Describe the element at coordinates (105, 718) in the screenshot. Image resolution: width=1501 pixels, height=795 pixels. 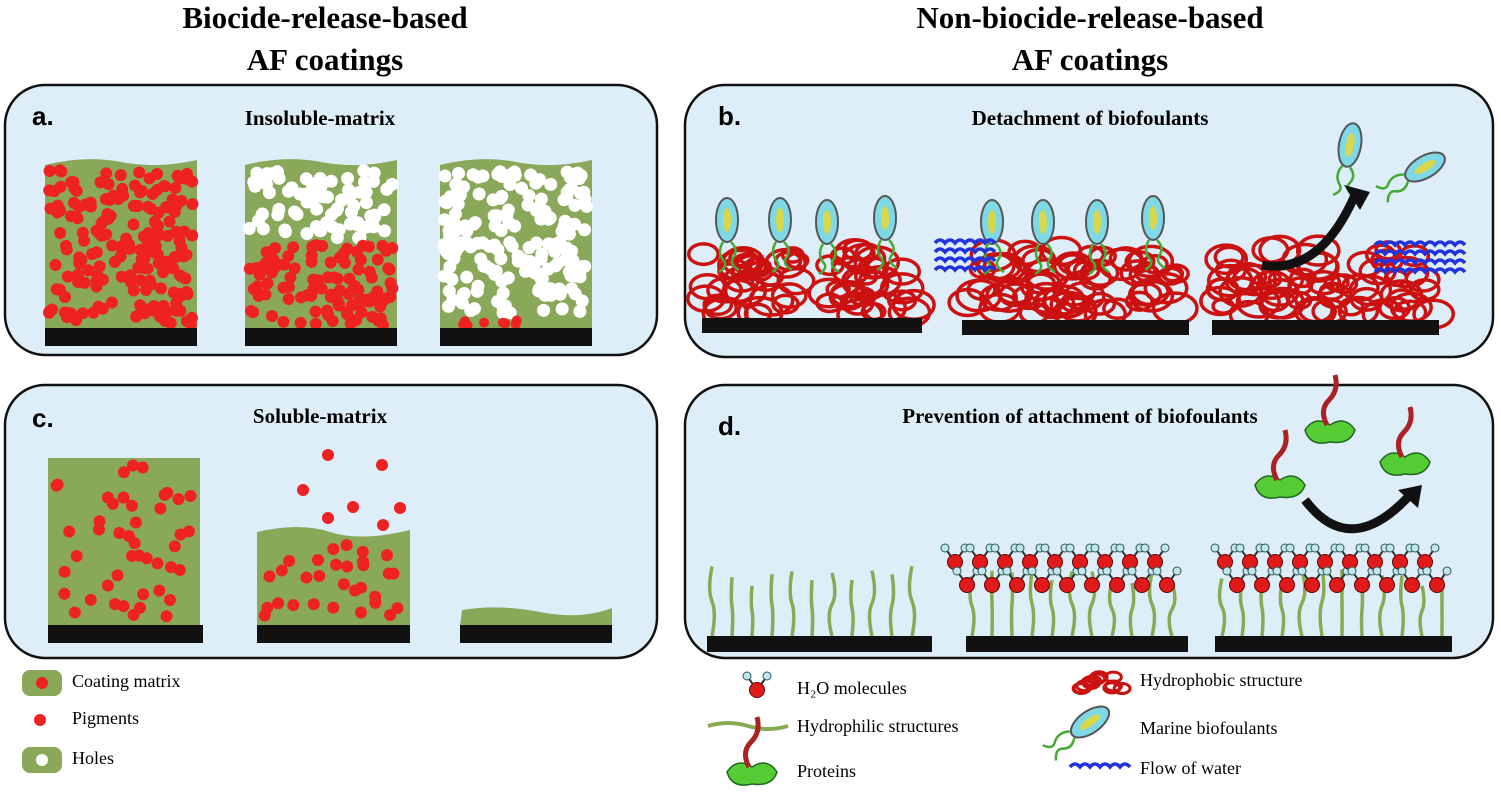
I see `legend-label: Pigments` at that location.